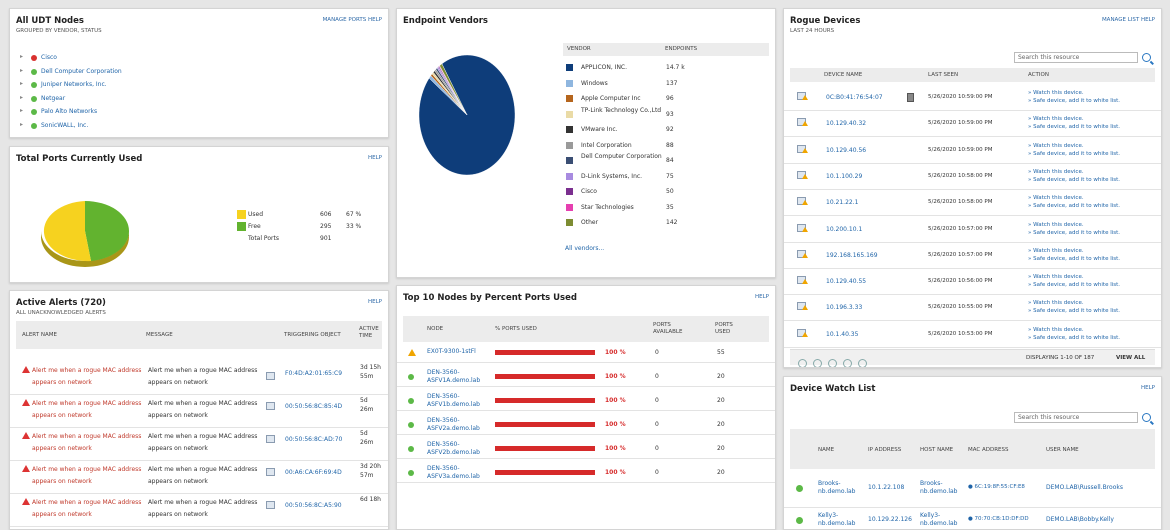 The width and height of the screenshot is (1170, 530). I want to click on last-page-icon, so click(847, 363).